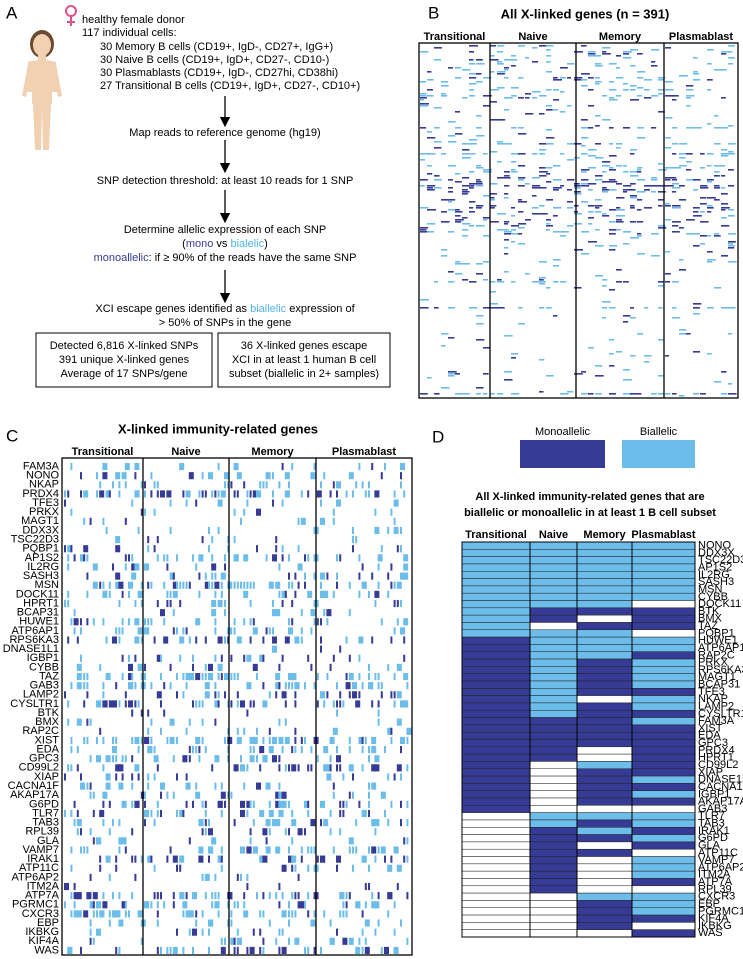  What do you see at coordinates (42, 832) in the screenshot?
I see `gene-label: RPL39` at bounding box center [42, 832].